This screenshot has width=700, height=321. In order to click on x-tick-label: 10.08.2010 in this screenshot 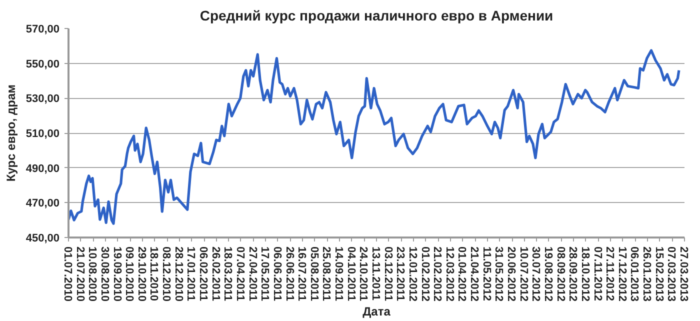, I will do `click(92, 274)`.